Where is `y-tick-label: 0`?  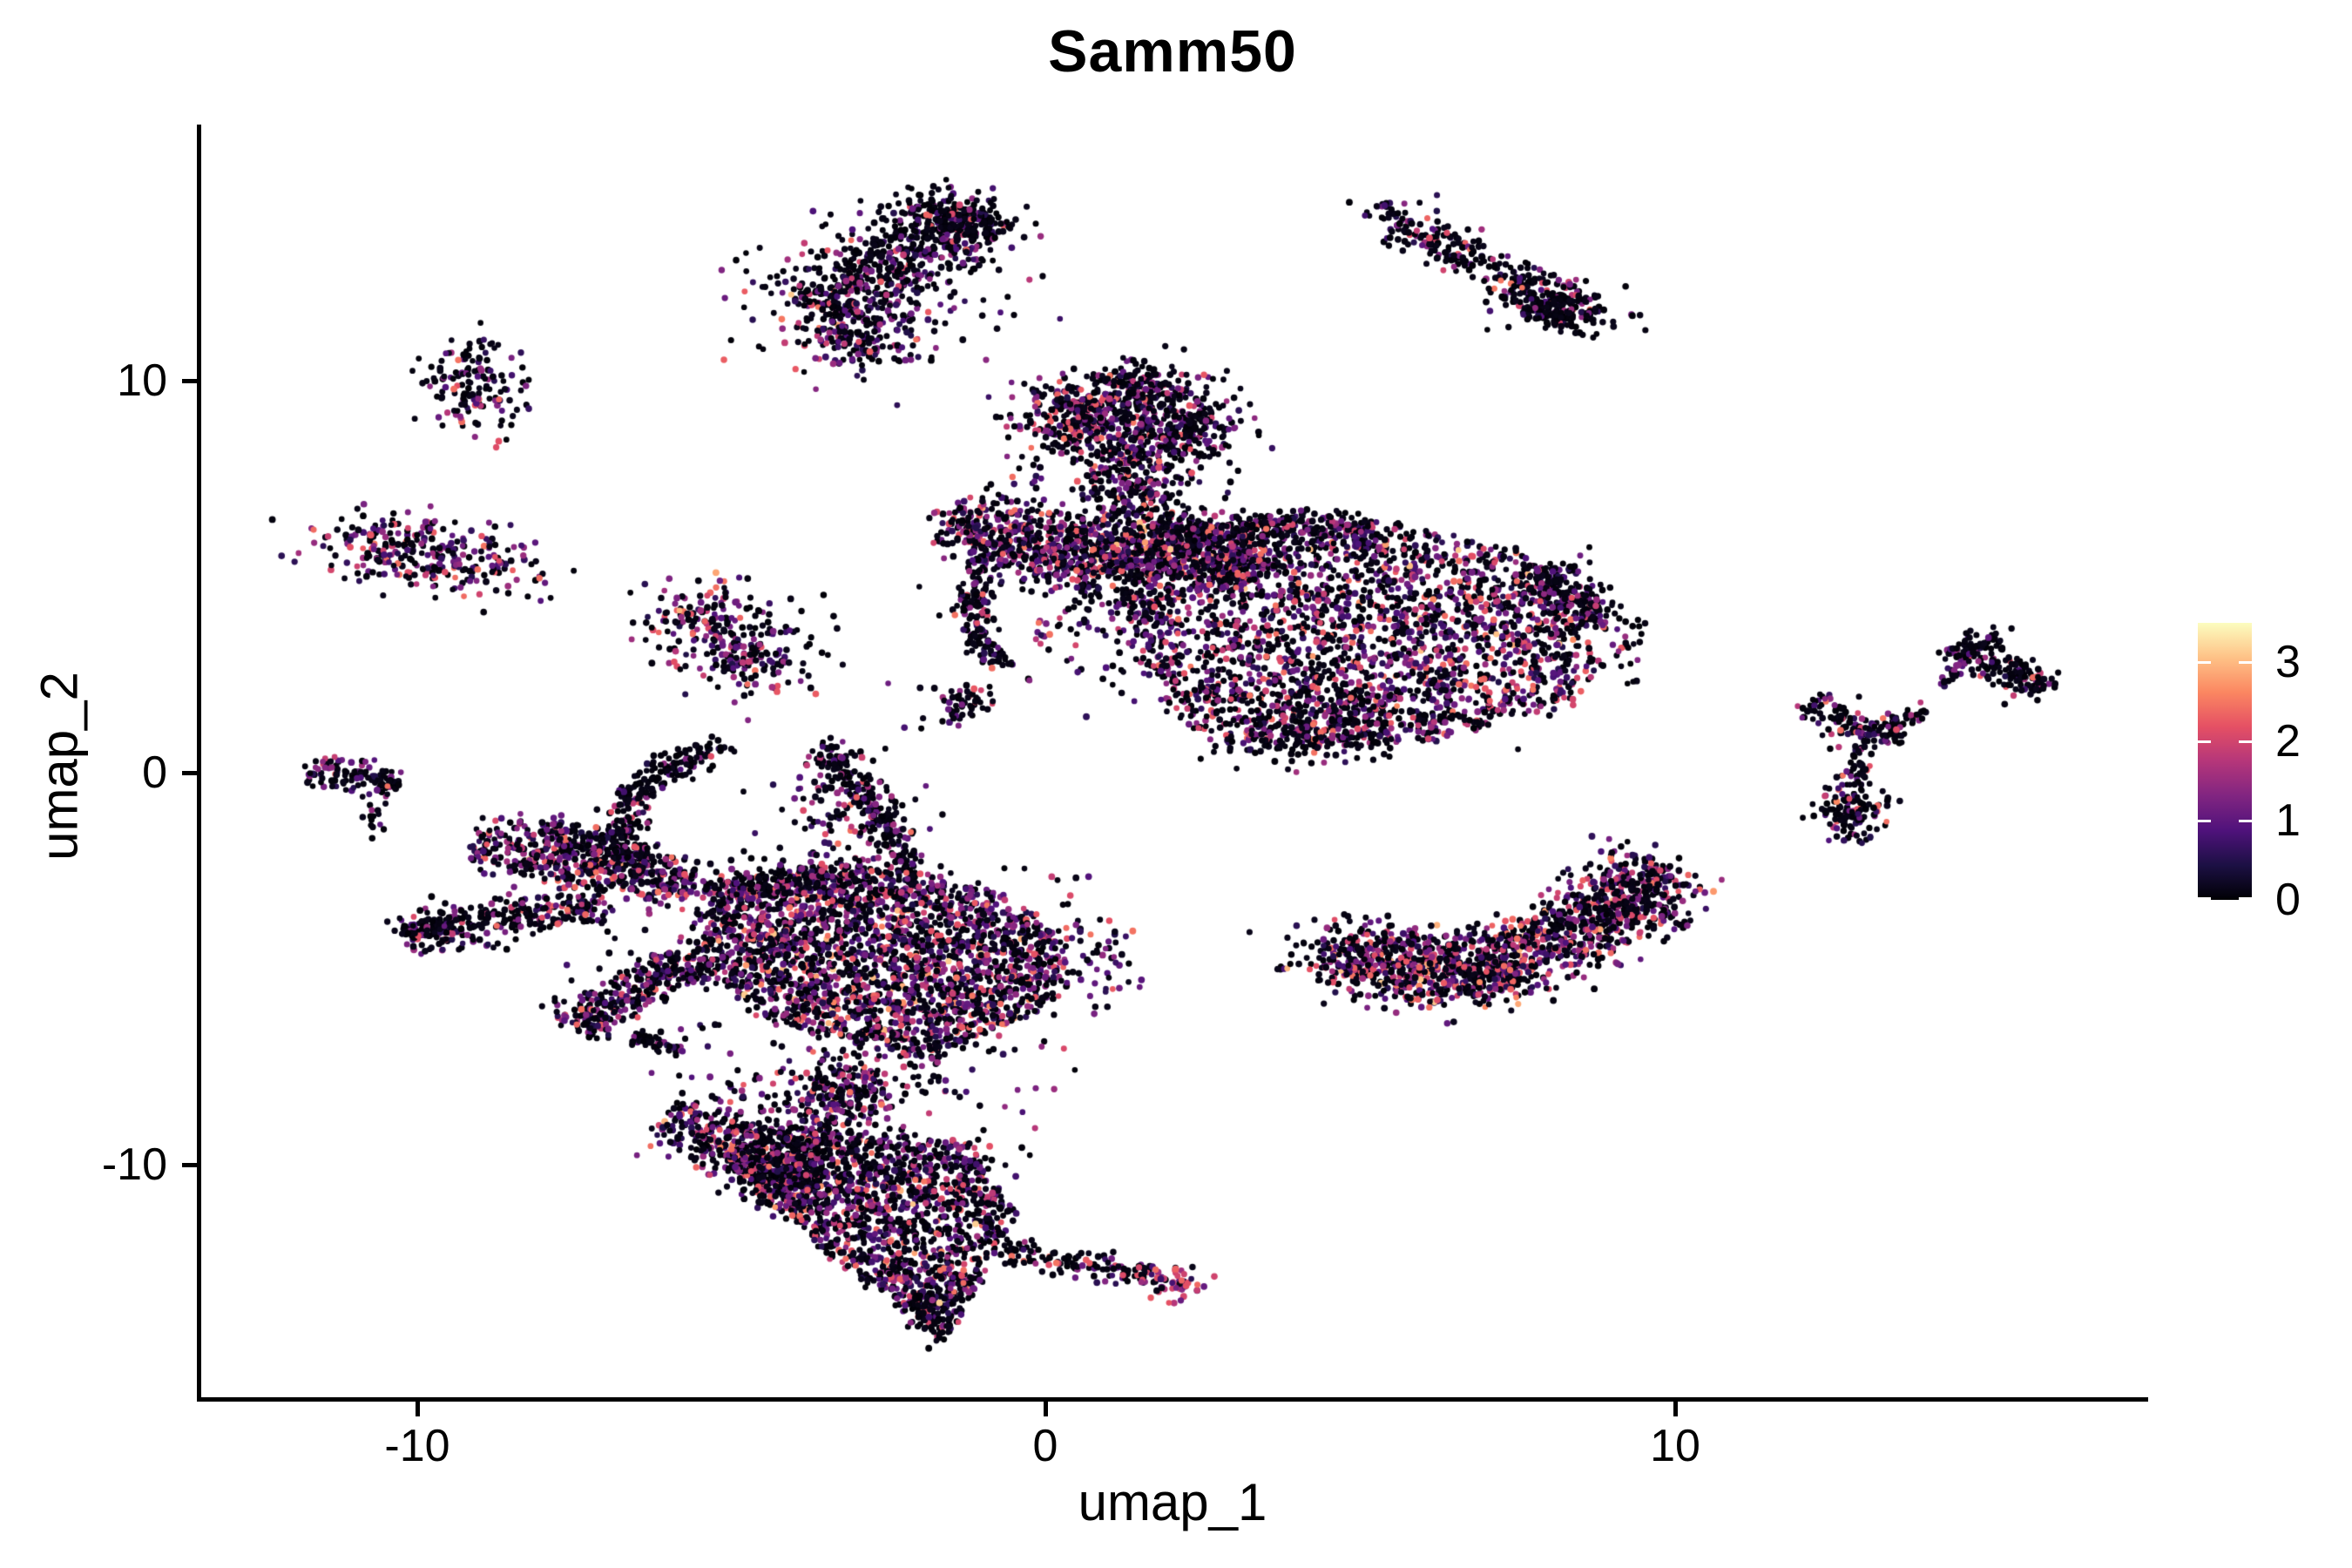 y-tick-label: 0 is located at coordinates (154, 772).